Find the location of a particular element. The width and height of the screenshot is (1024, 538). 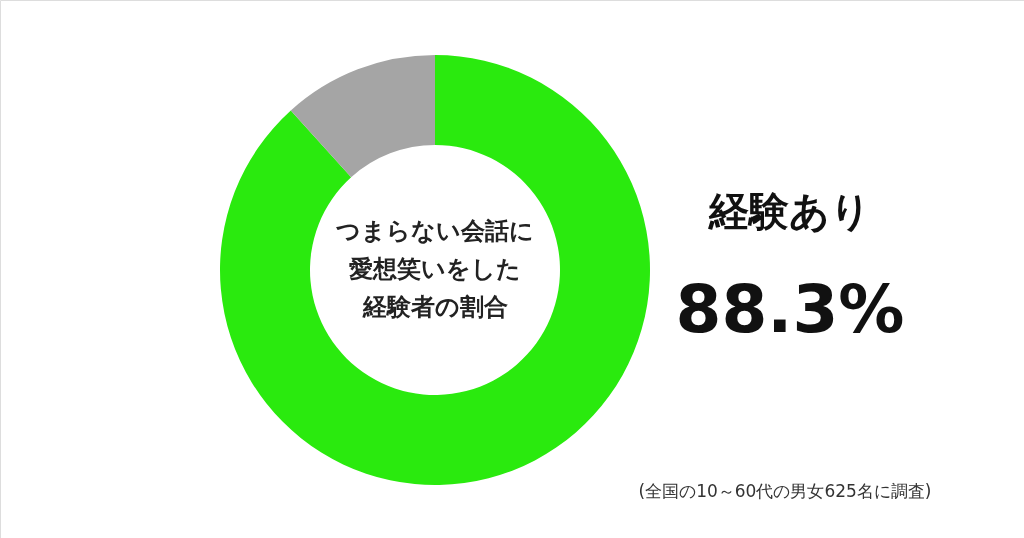

text: つまらない会話に愛想笑いをした経験者の割合 is located at coordinates (435, 269).